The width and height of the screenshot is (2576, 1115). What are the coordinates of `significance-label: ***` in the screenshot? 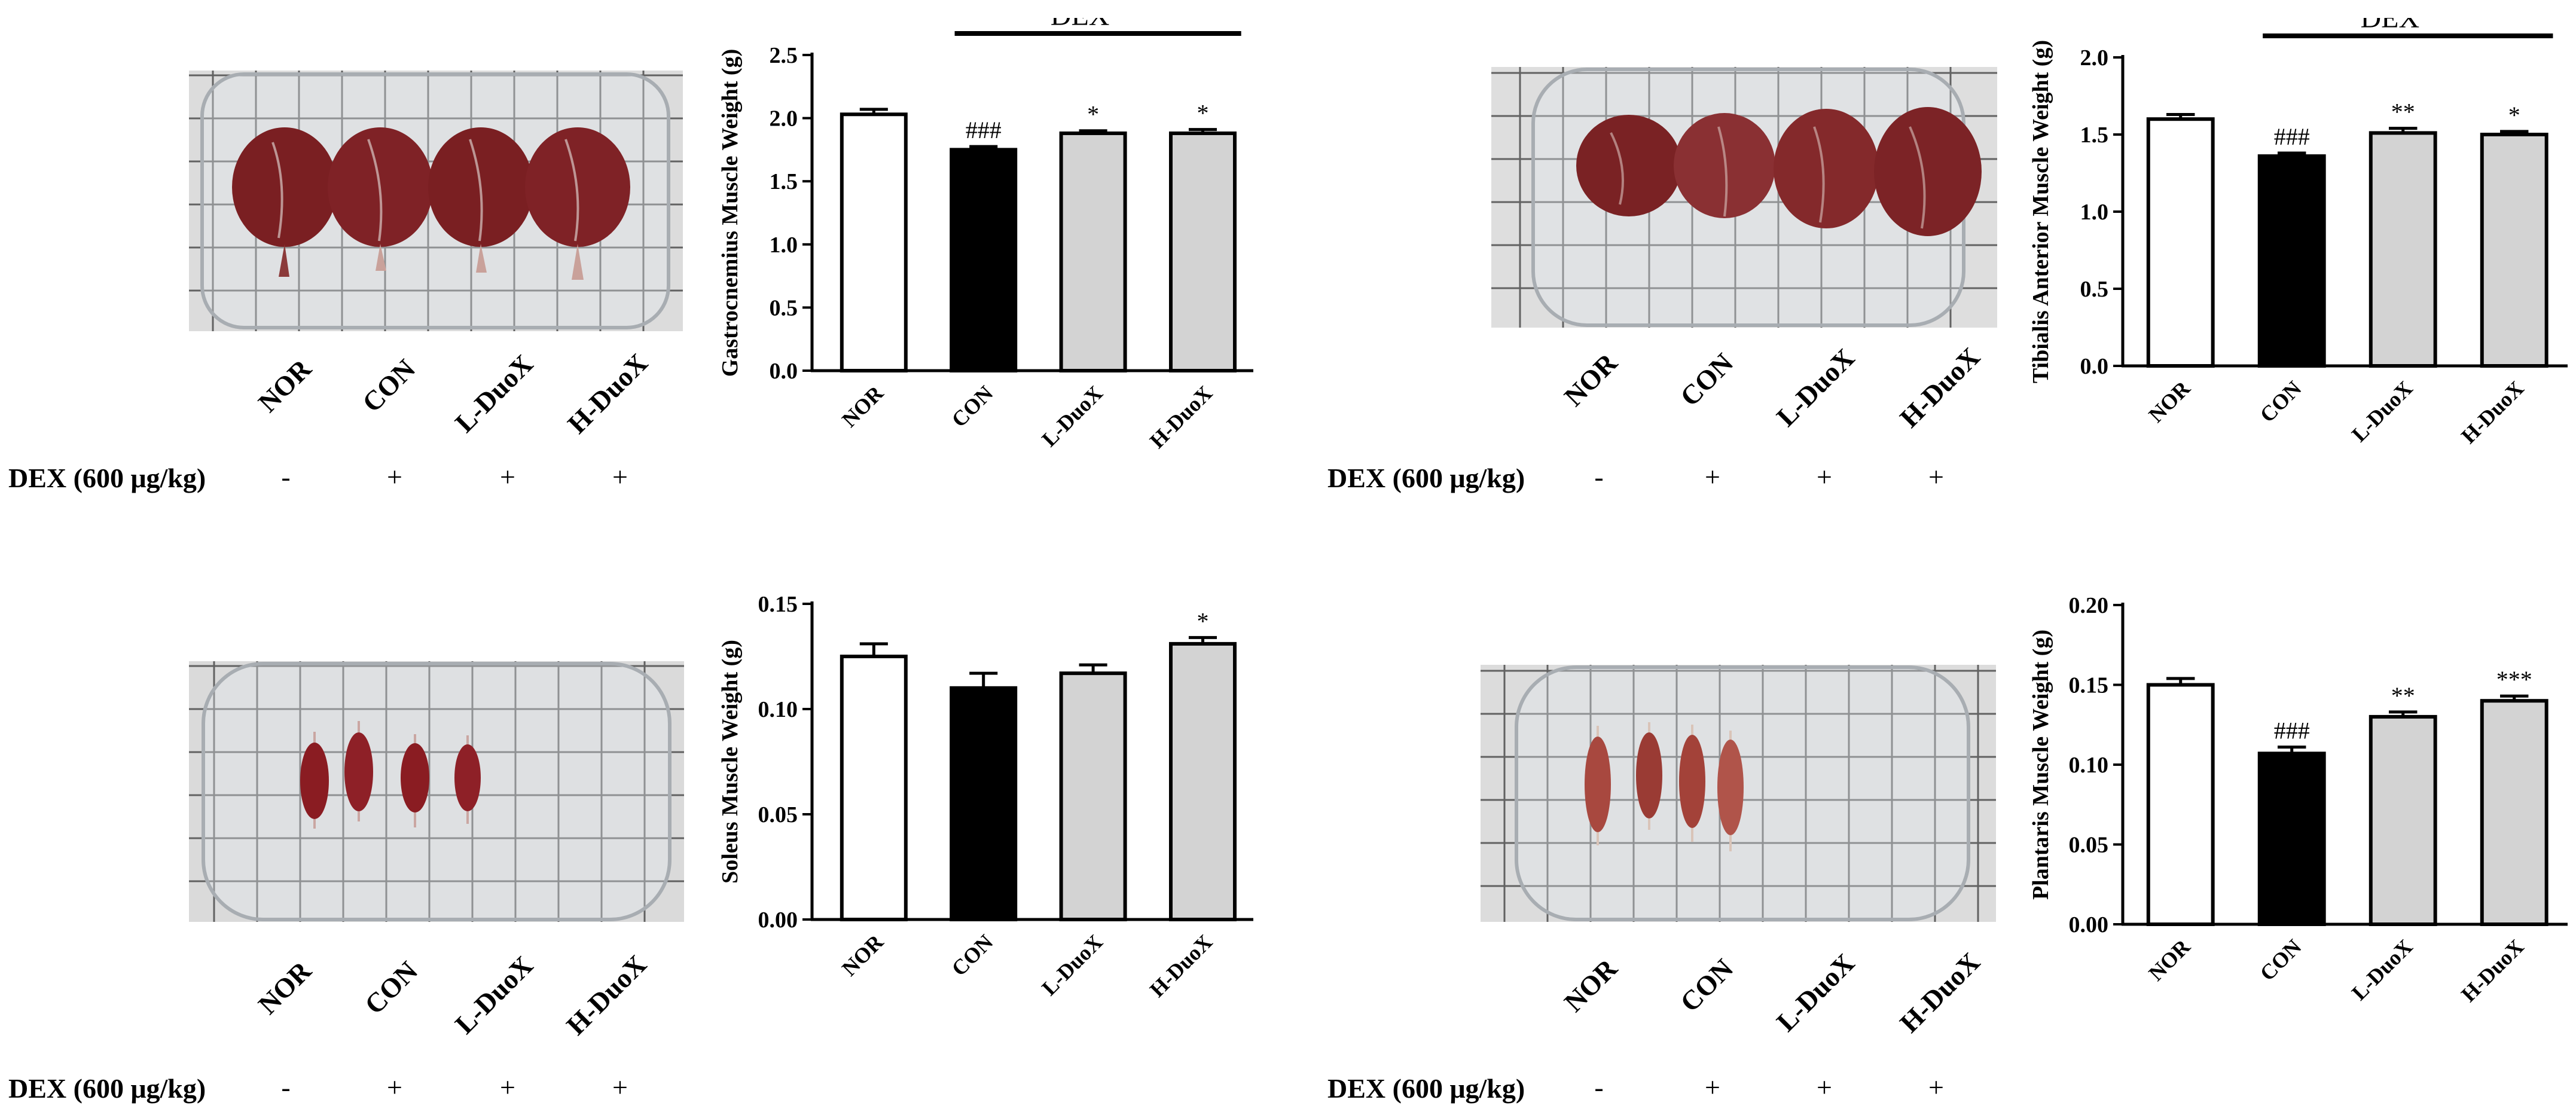 It's located at (2514, 679).